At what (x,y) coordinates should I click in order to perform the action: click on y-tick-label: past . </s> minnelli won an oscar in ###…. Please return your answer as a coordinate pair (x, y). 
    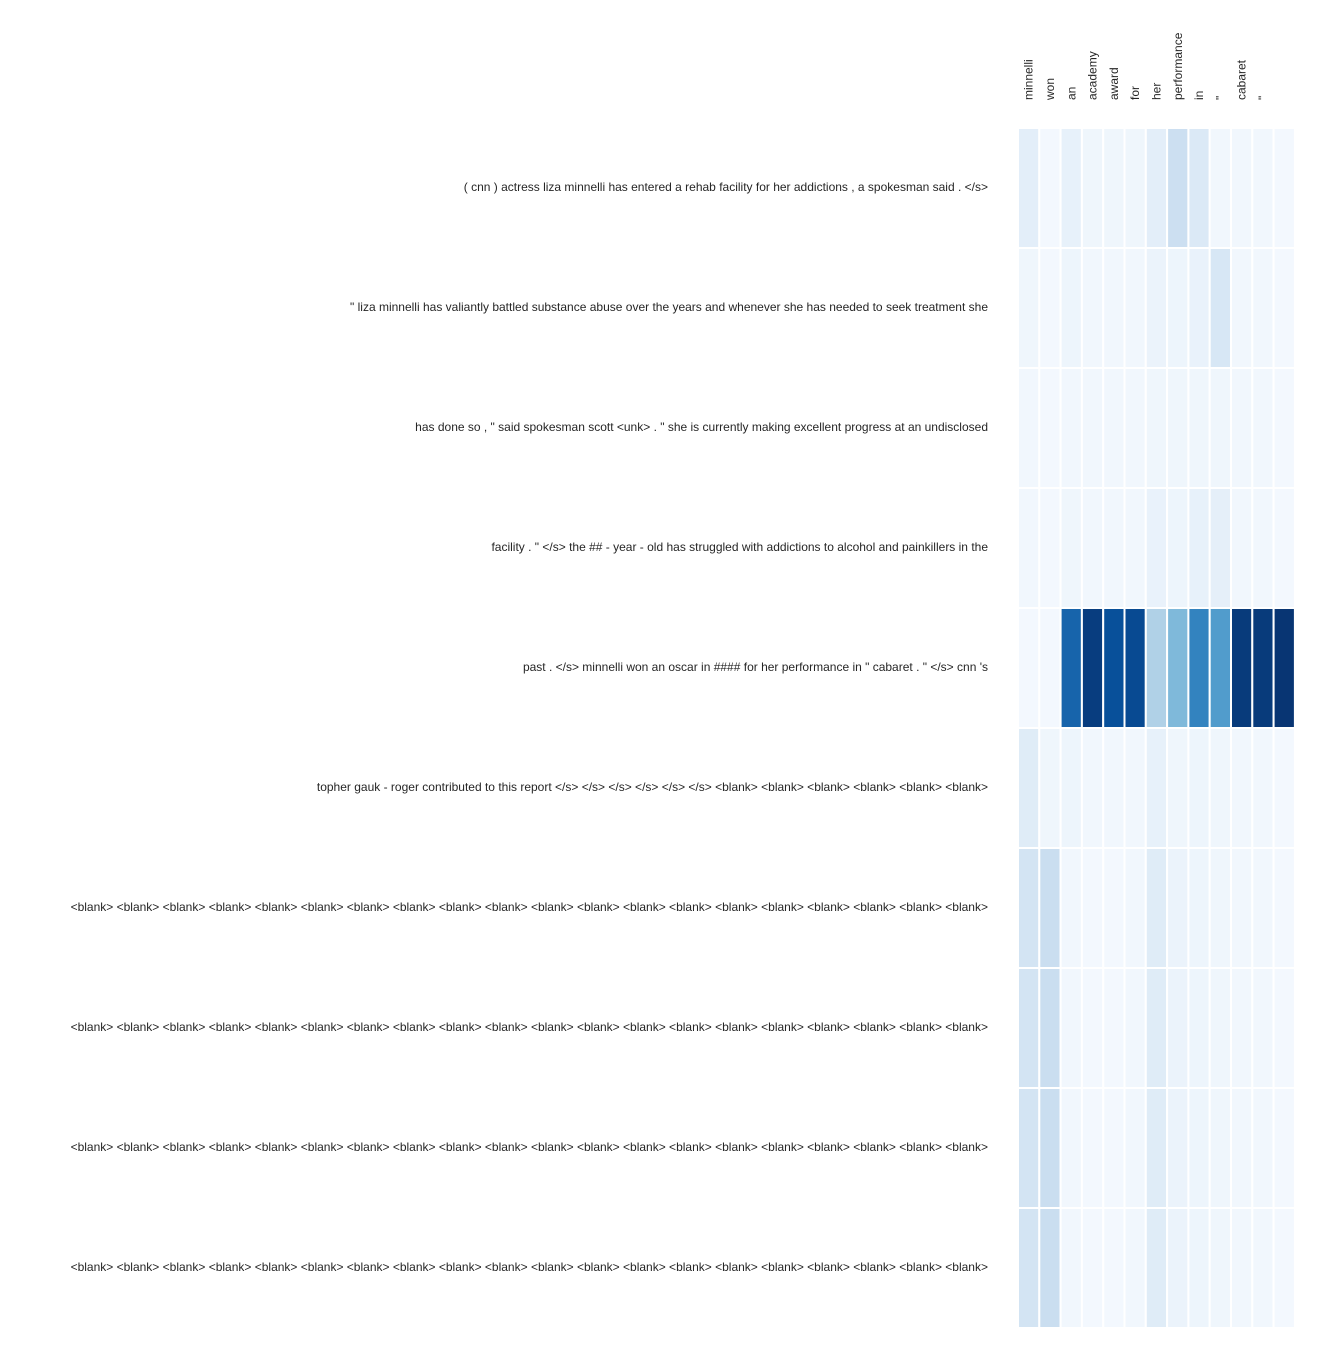
    Looking at the image, I should click on (755, 667).